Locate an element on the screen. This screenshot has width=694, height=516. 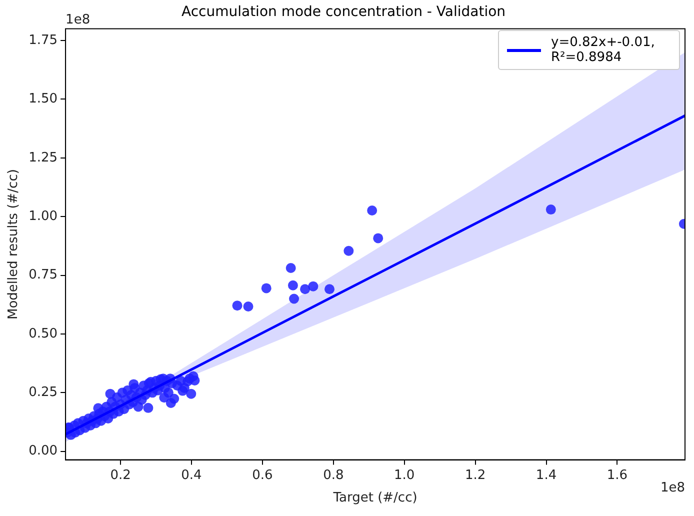
chart-title: Accumulation mode concentration - Validation is located at coordinates (343, 12).